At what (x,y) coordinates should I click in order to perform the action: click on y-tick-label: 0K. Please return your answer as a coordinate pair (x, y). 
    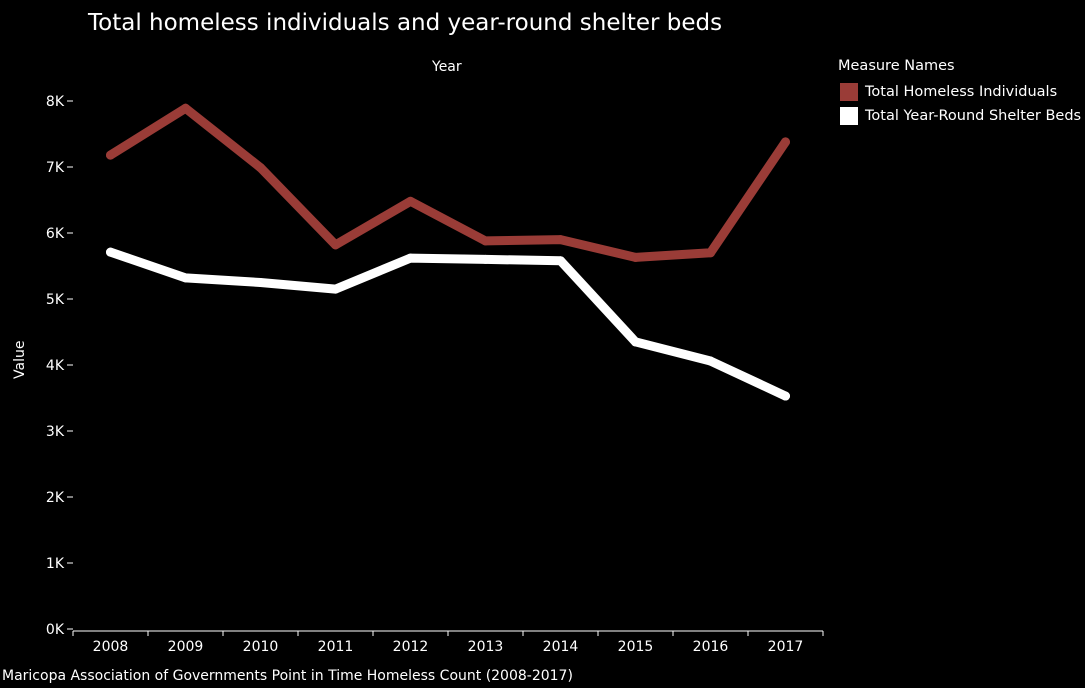
    Looking at the image, I should click on (55, 630).